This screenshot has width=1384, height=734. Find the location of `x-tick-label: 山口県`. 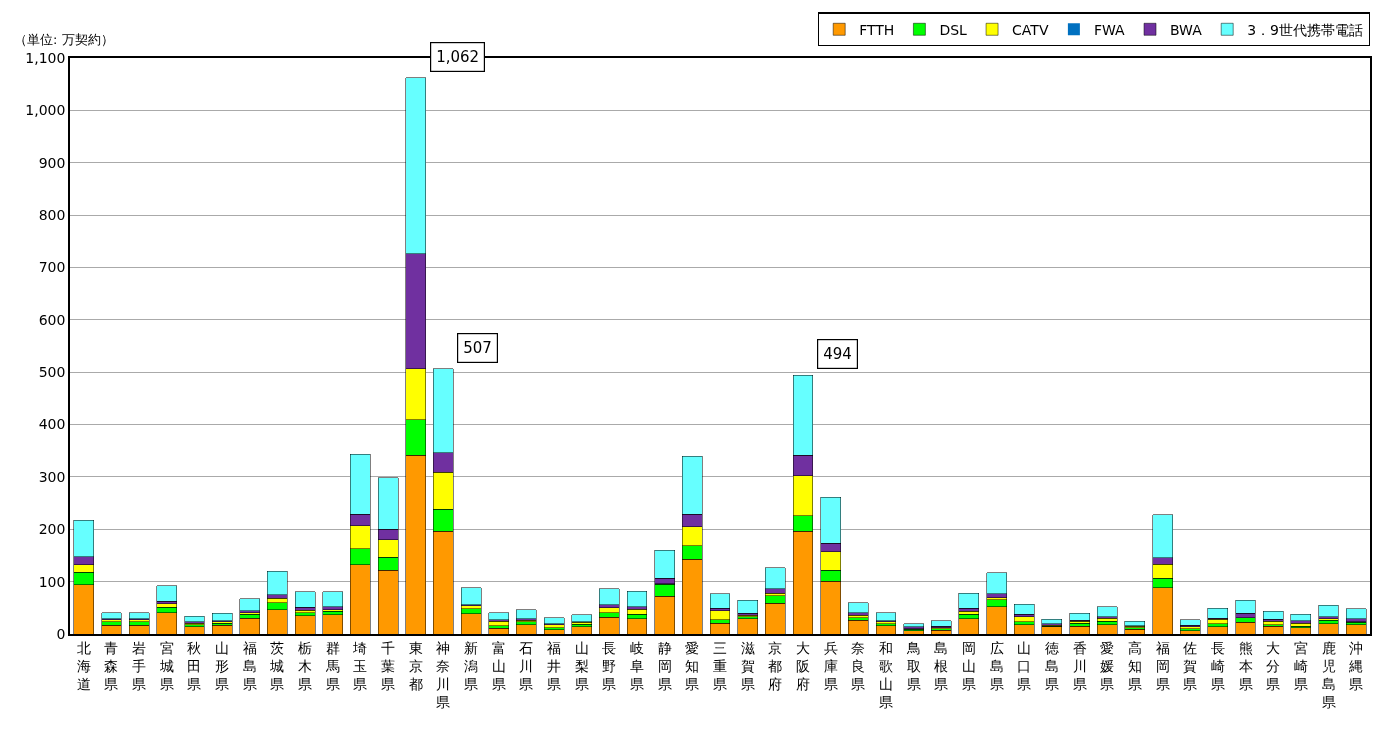

x-tick-label: 山口県 is located at coordinates (1024, 665).